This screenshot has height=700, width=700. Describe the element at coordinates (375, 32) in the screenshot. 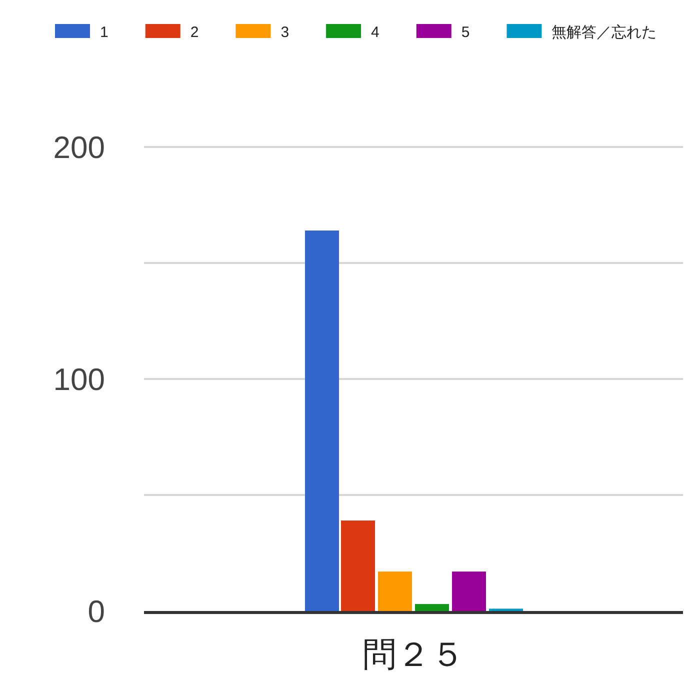

I see `legend-label: 4` at that location.